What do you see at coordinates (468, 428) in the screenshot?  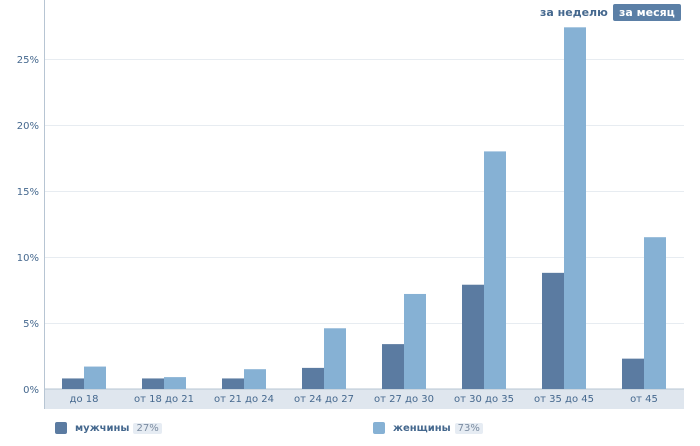 I see `legend-value-women: 73%` at bounding box center [468, 428].